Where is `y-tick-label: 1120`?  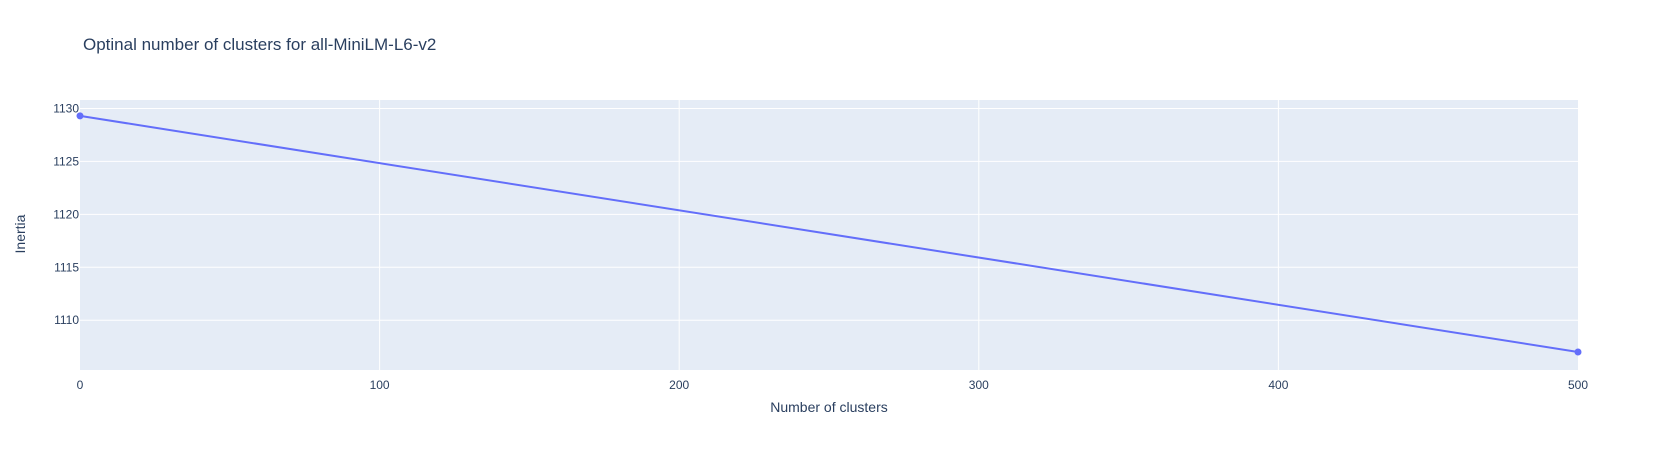 y-tick-label: 1120 is located at coordinates (66, 214).